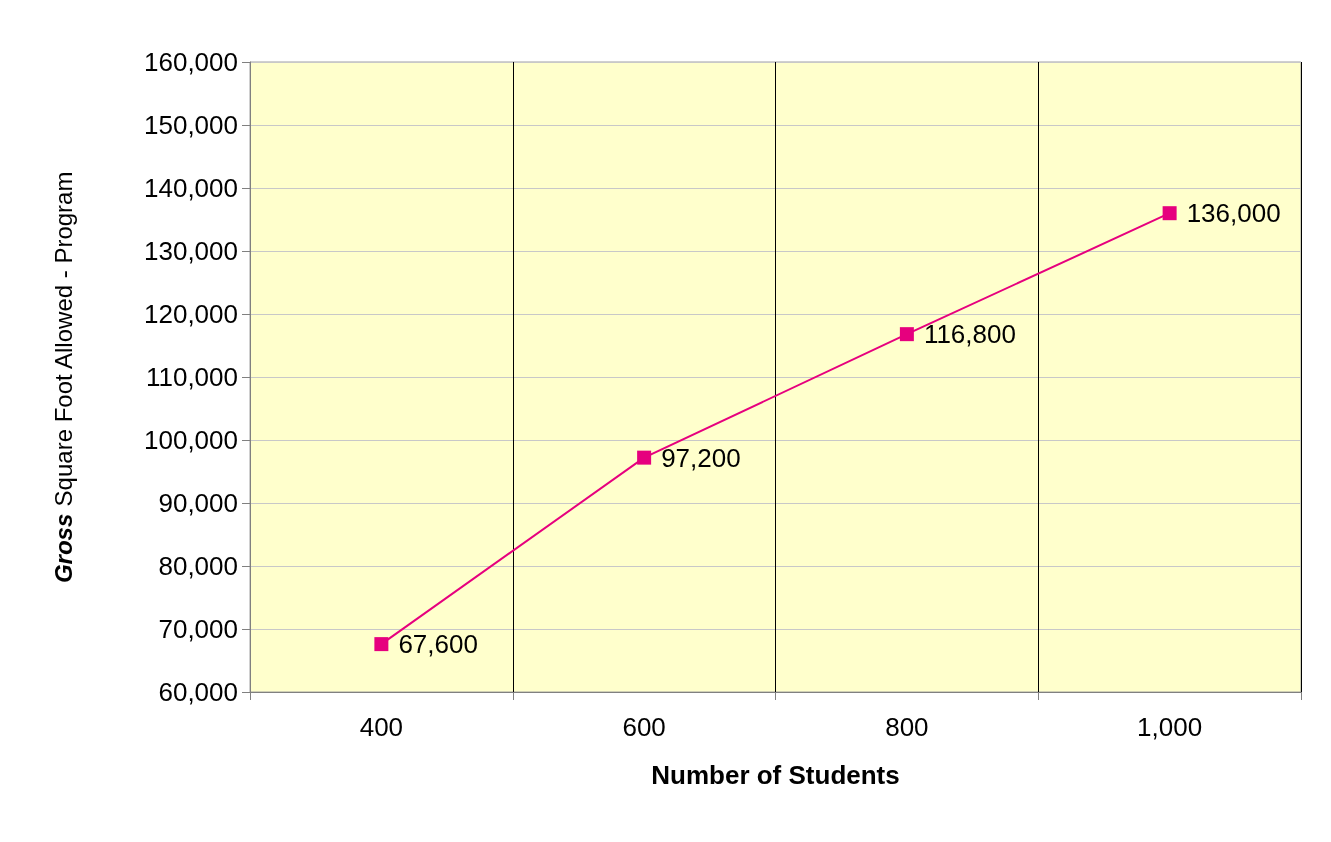 Image resolution: width=1331 pixels, height=842 pixels. What do you see at coordinates (438, 644) in the screenshot?
I see `data-label: 67,600` at bounding box center [438, 644].